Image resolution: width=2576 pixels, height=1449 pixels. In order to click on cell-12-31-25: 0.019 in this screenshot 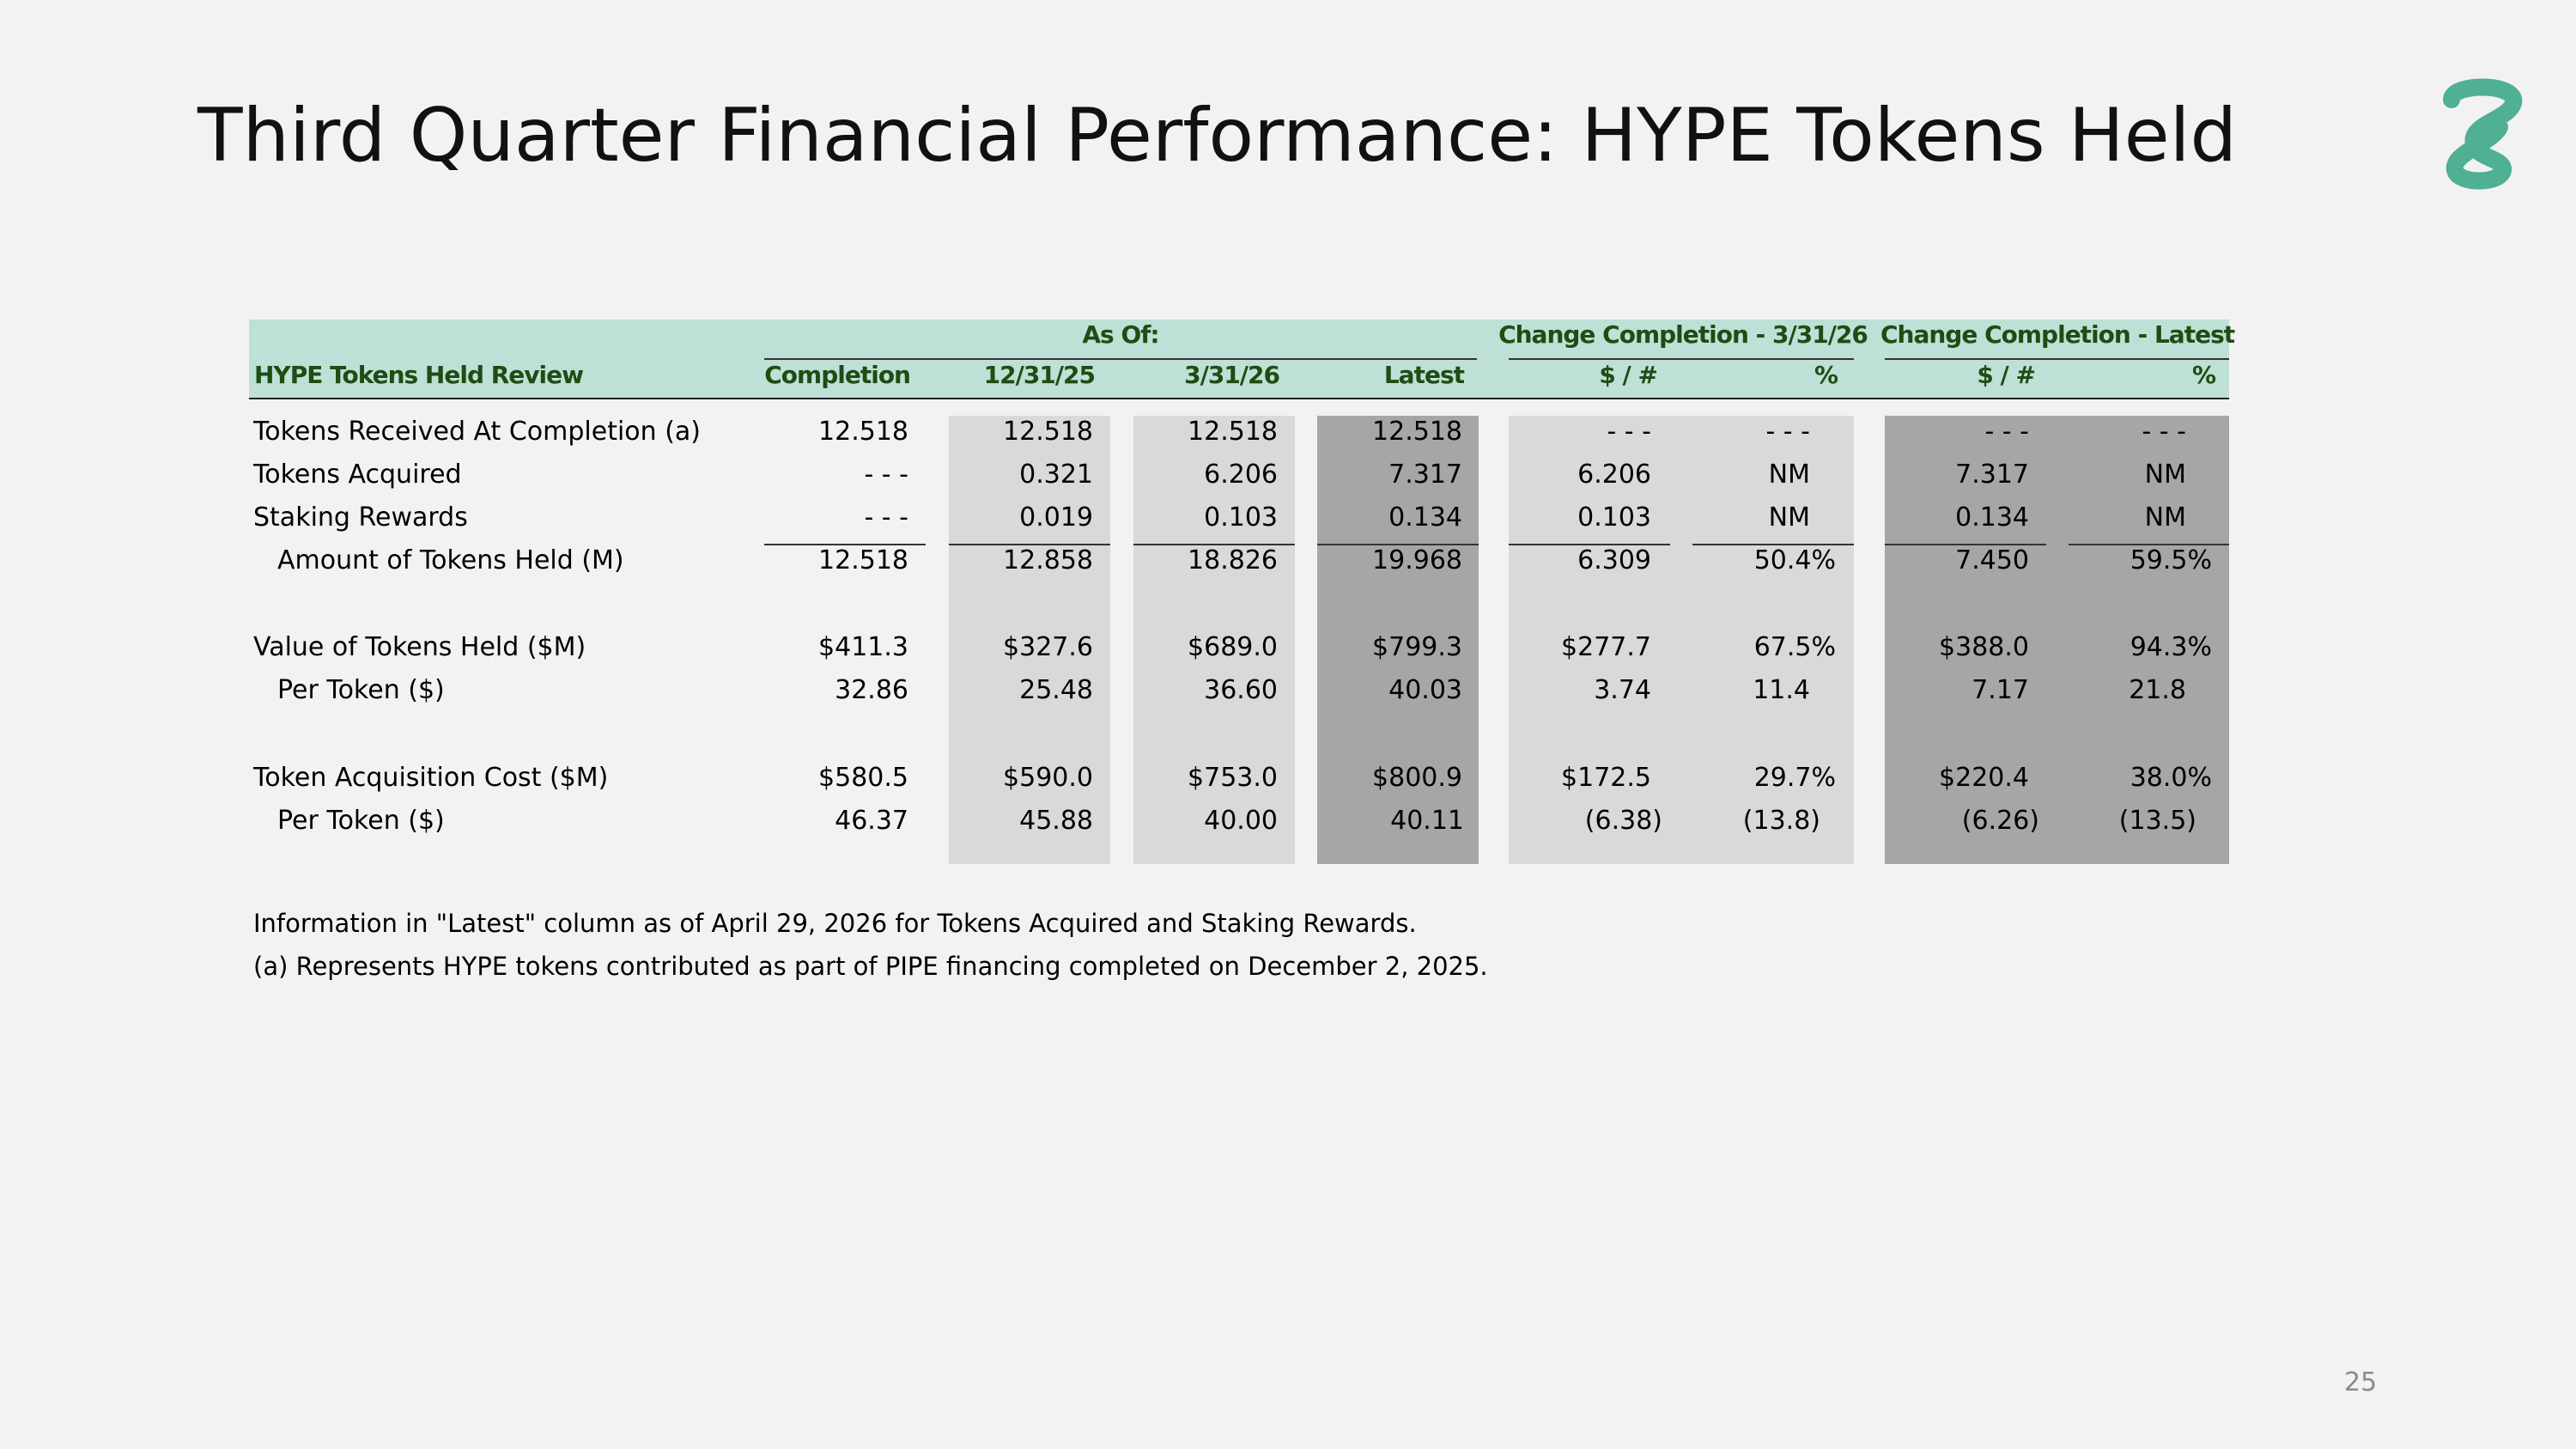, I will do `click(1056, 517)`.